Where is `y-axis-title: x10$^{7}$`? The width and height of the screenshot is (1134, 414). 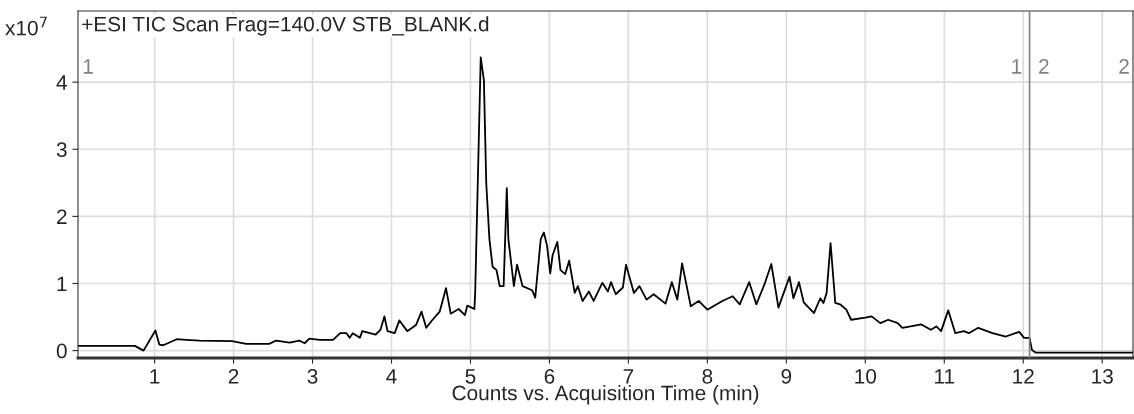
y-axis-title: x10$^{7}$ is located at coordinates (26, 26).